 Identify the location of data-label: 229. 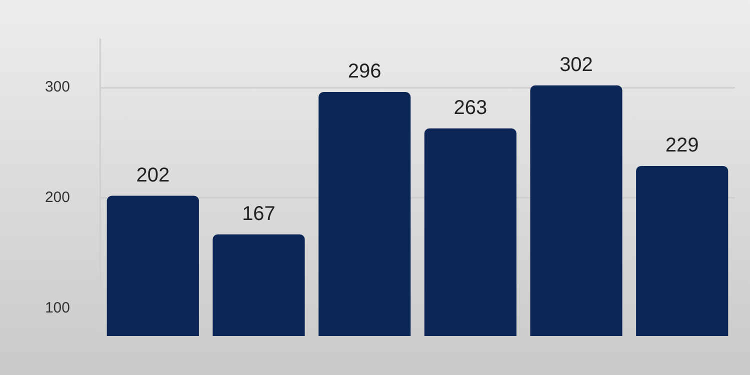
(682, 145).